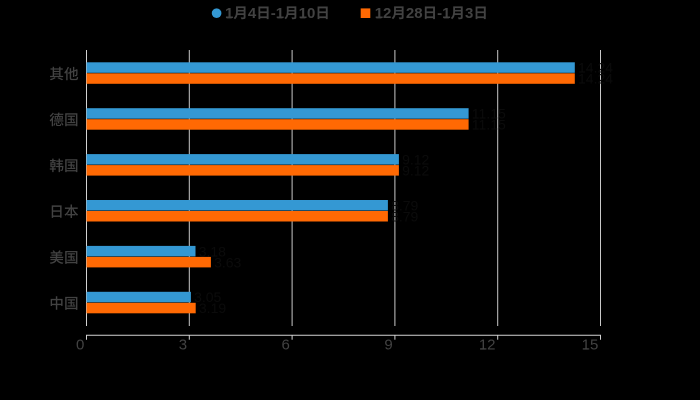 Image resolution: width=700 pixels, height=400 pixels. Describe the element at coordinates (207, 297) in the screenshot. I see `svg-text: 3.05` at that location.